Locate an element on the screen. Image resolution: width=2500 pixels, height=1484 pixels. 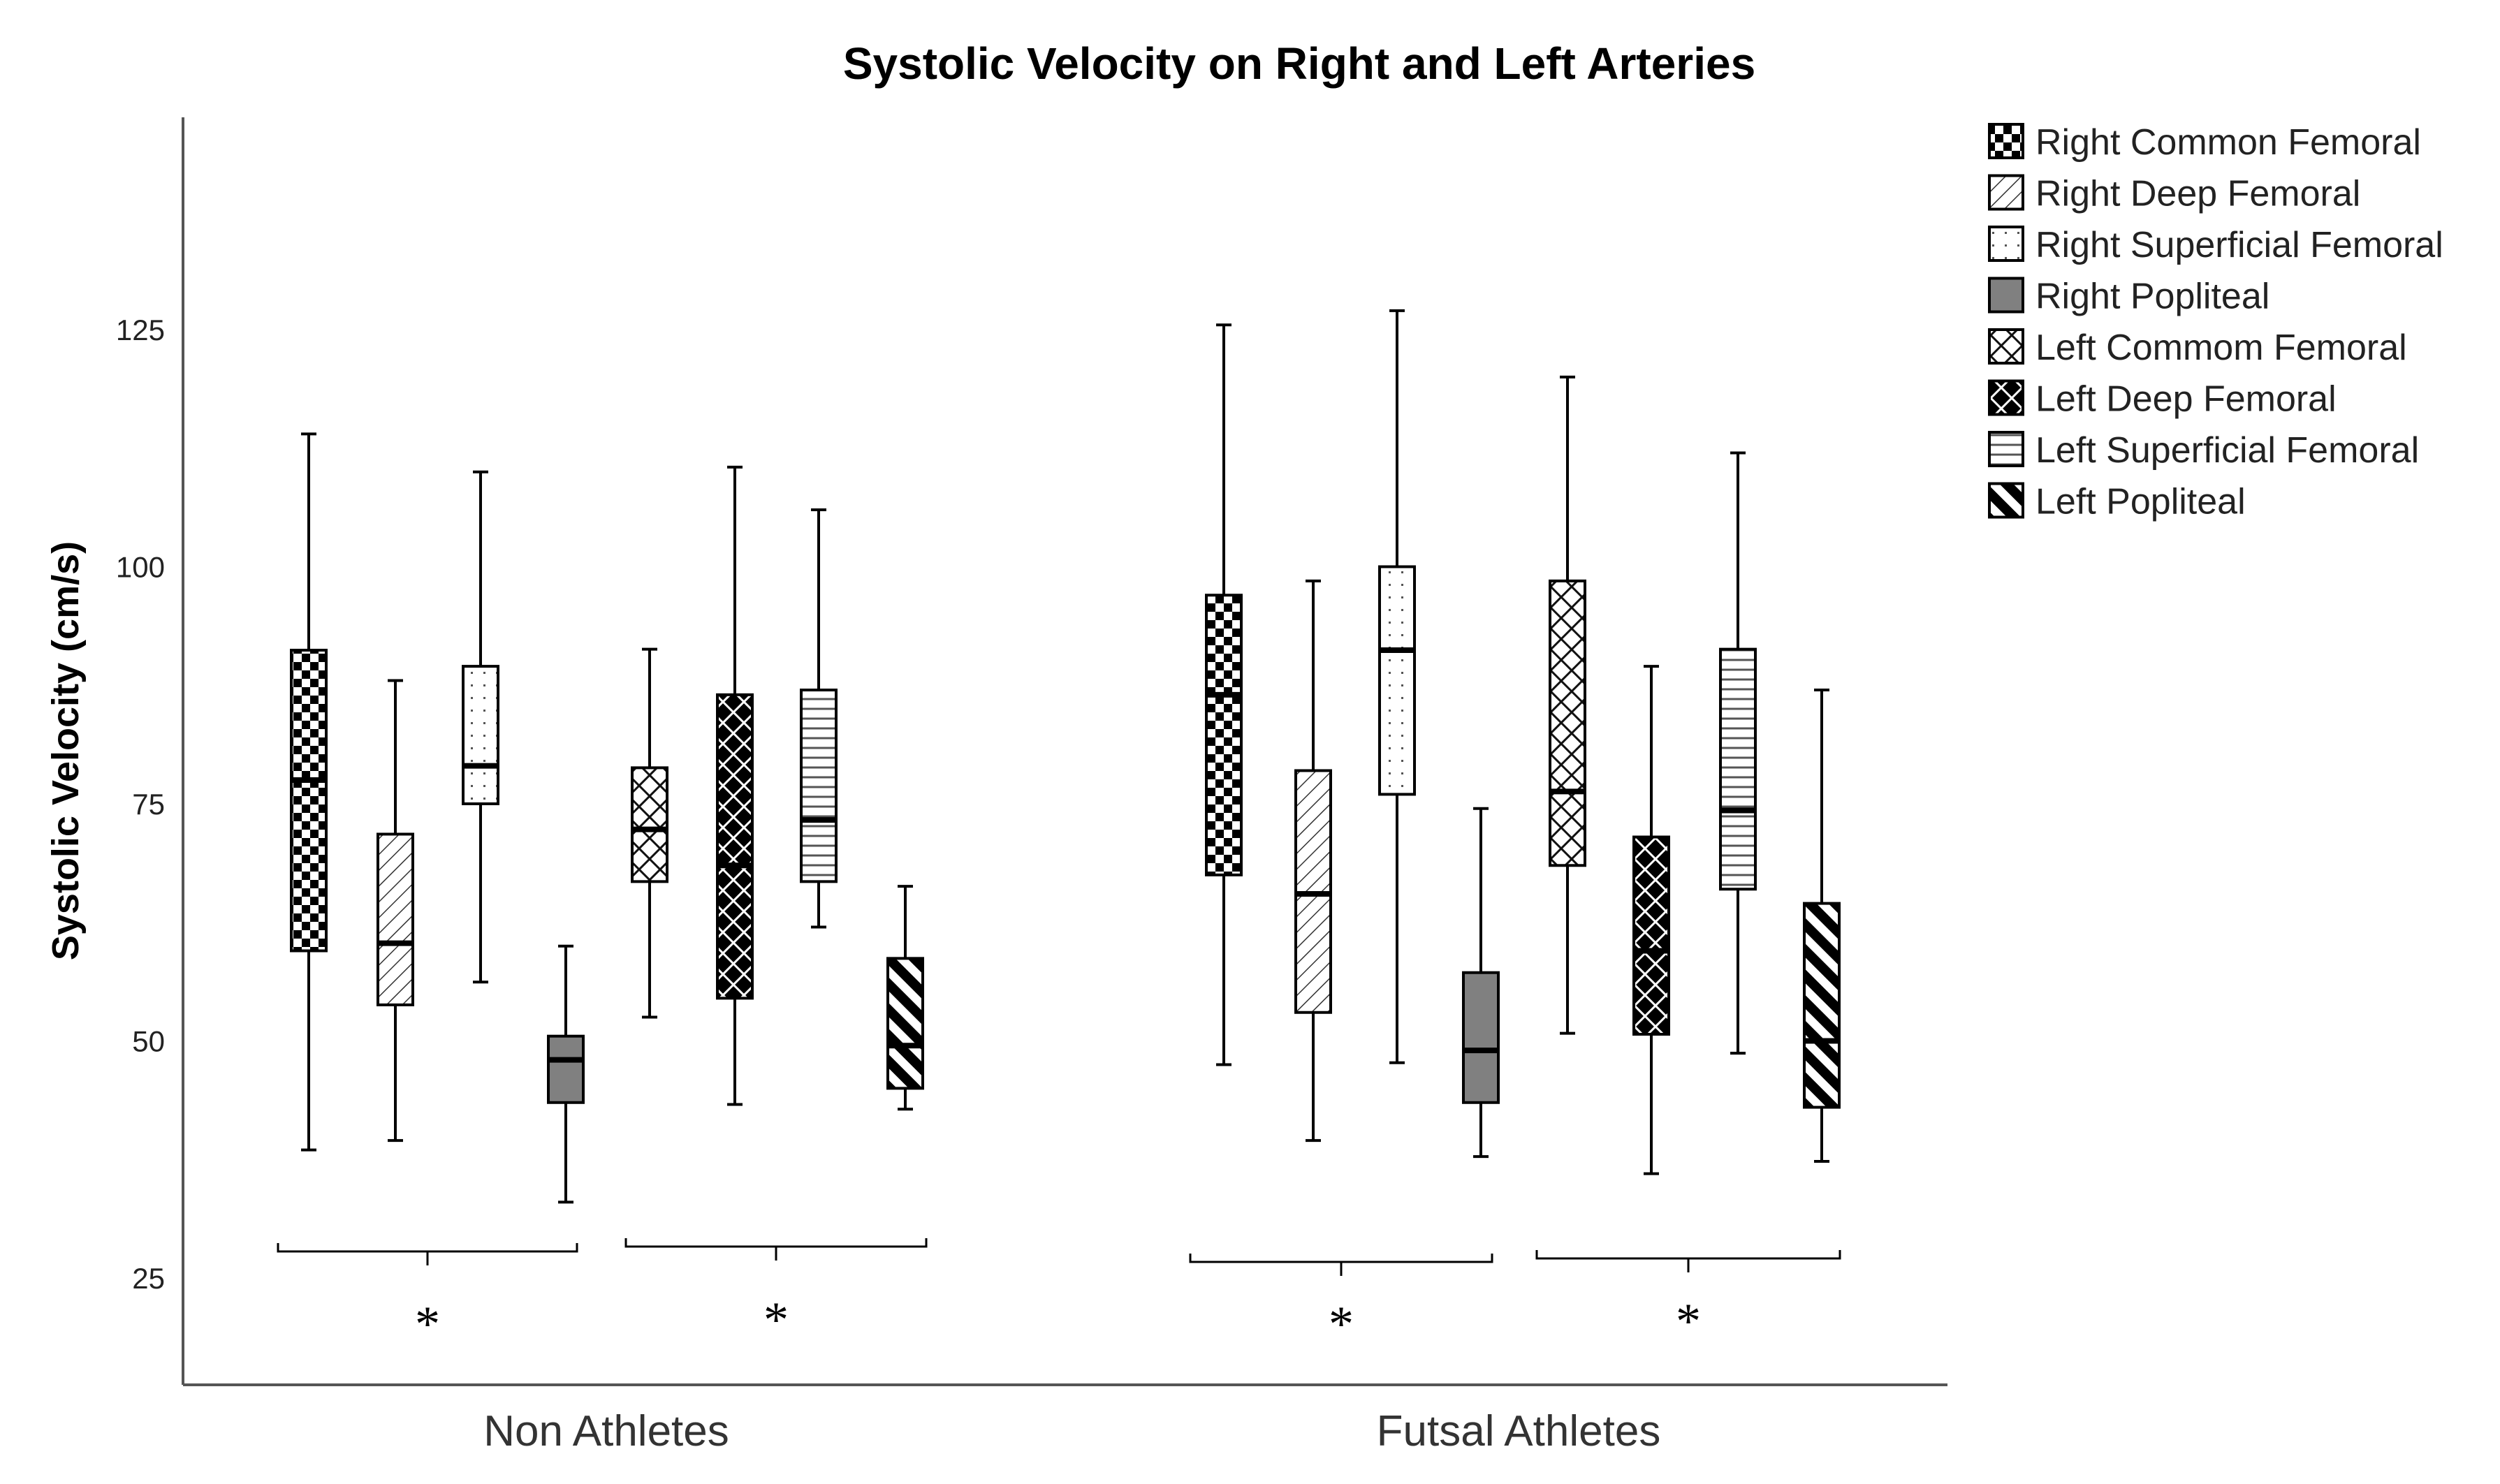
legend-item: Left Commom Femoral is located at coordinates (2197, 348).